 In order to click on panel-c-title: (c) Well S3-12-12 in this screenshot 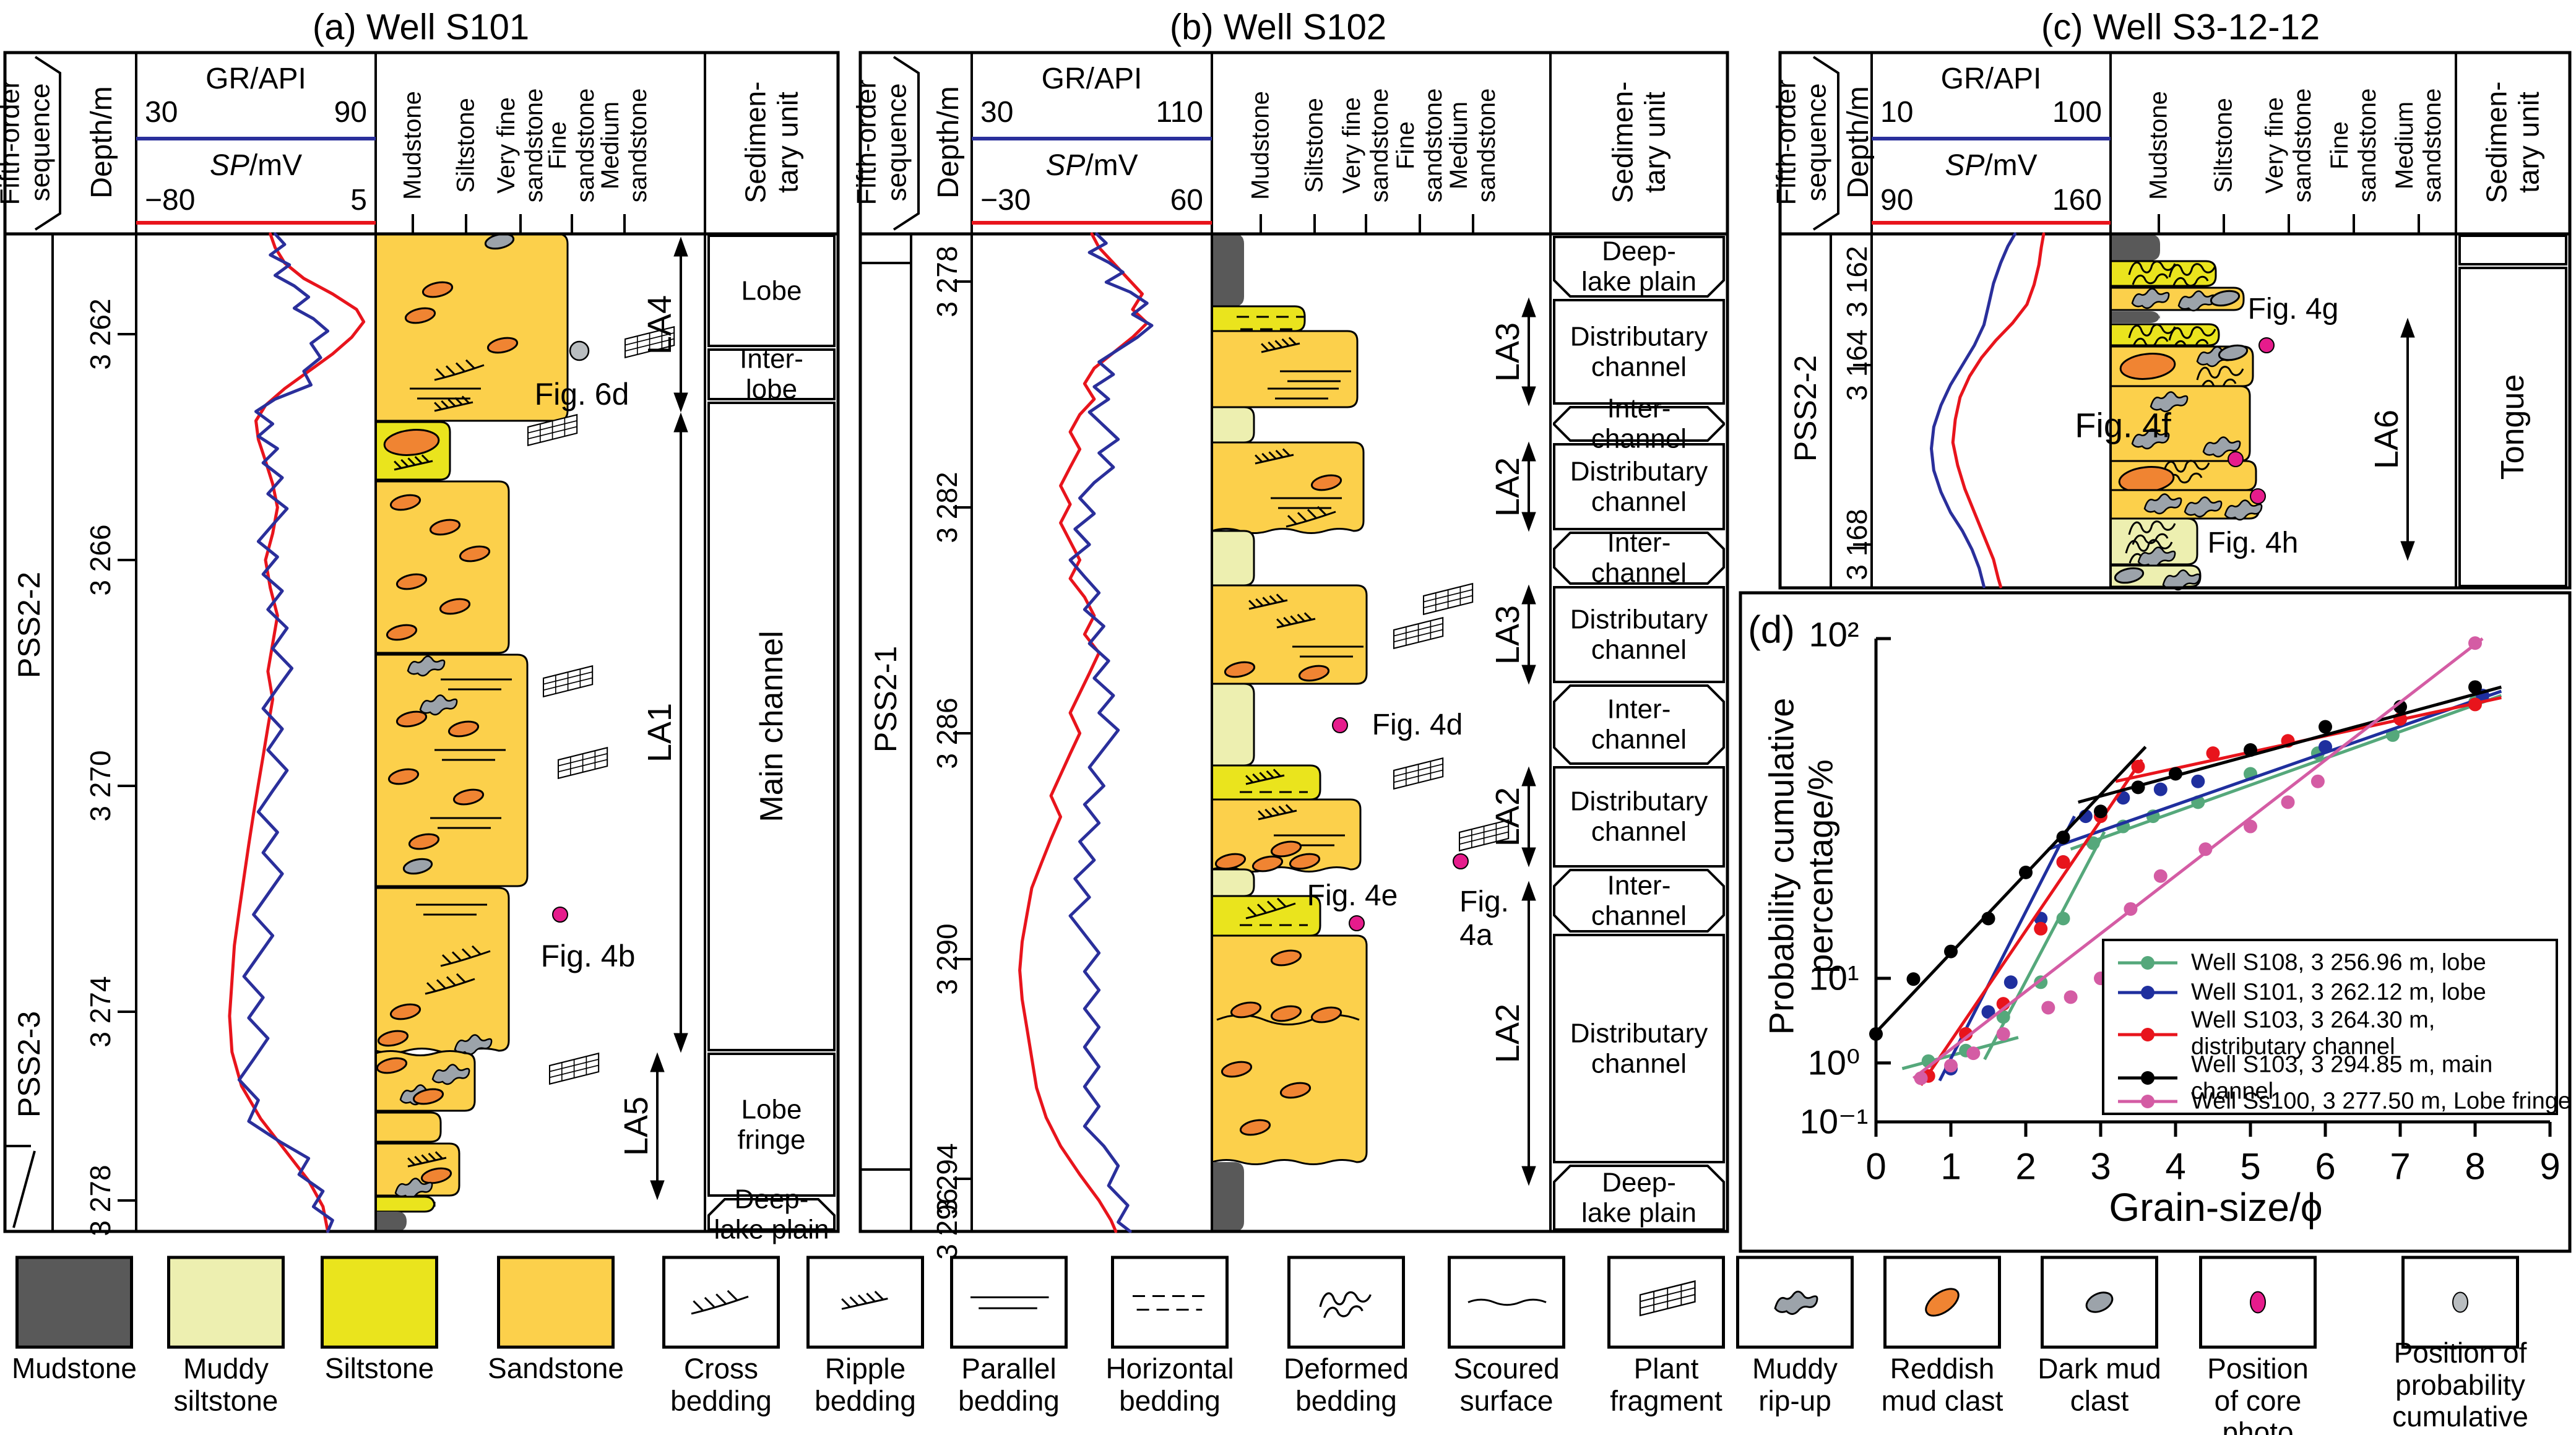, I will do `click(2180, 27)`.